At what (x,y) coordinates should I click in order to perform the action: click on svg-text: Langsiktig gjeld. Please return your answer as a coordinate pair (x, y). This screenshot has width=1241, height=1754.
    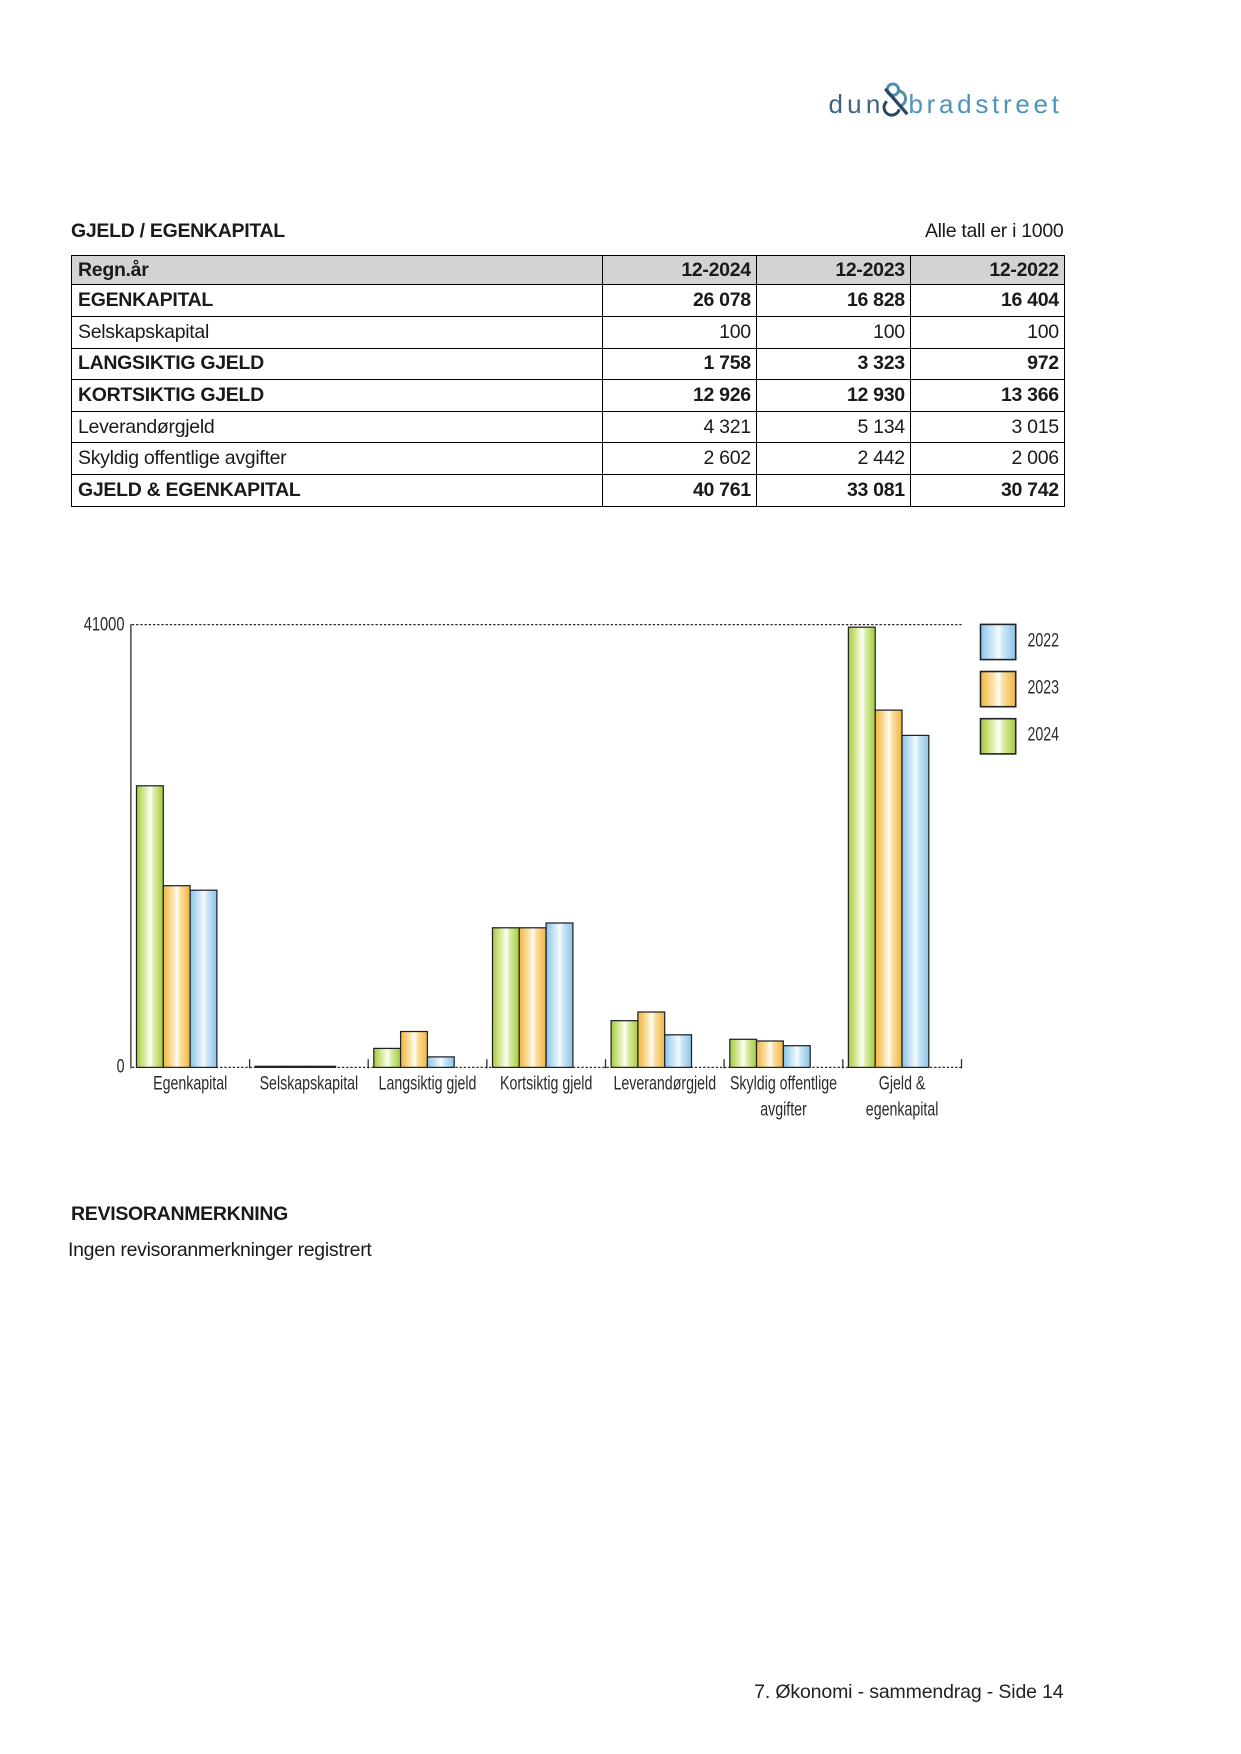
    Looking at the image, I should click on (428, 1084).